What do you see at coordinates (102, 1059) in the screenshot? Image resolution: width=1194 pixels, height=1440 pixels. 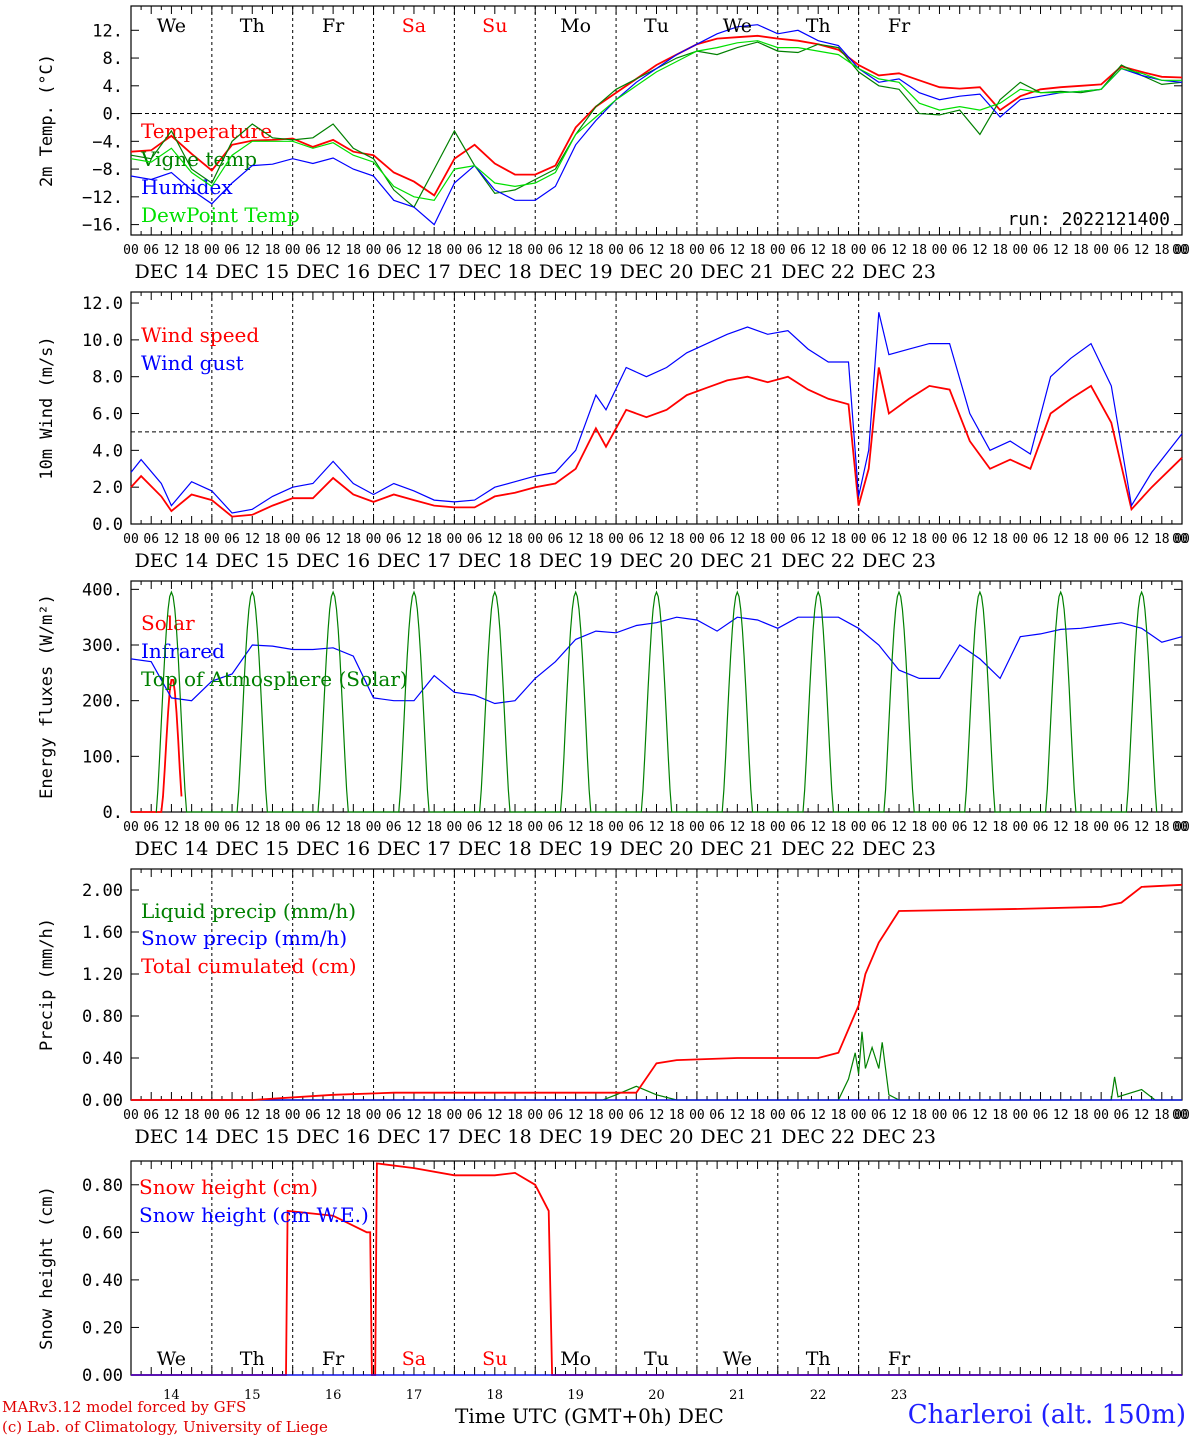 I see `y-tick-label: 0.40` at bounding box center [102, 1059].